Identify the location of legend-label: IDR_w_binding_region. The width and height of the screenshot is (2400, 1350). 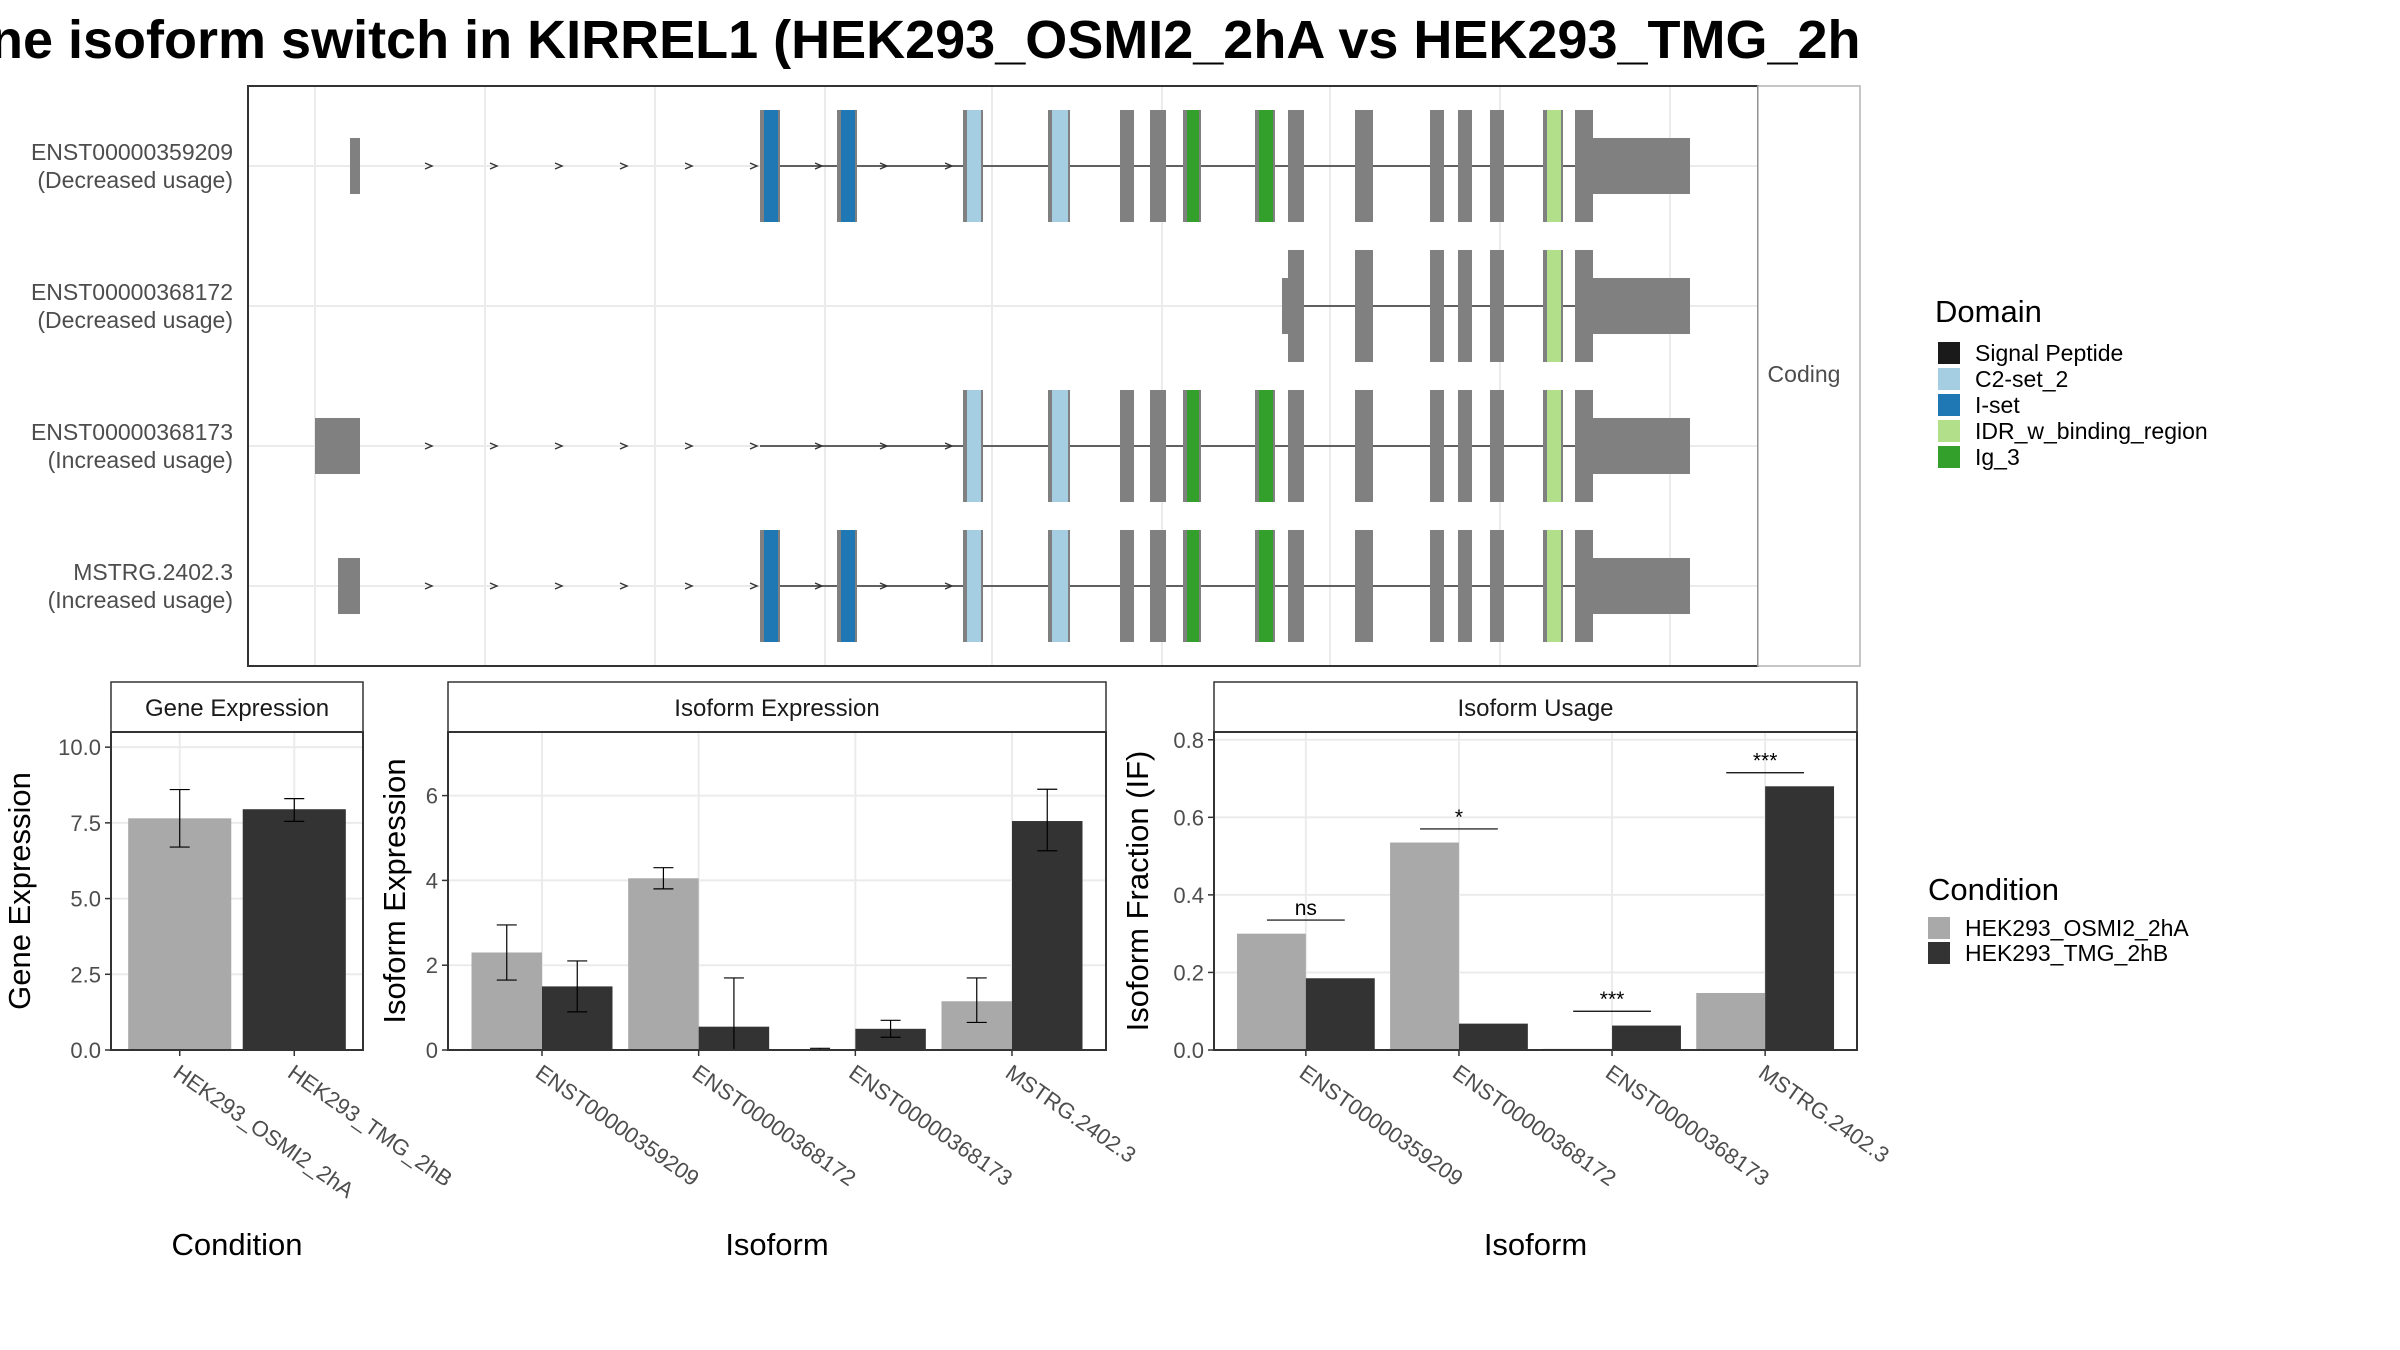
(2091, 431).